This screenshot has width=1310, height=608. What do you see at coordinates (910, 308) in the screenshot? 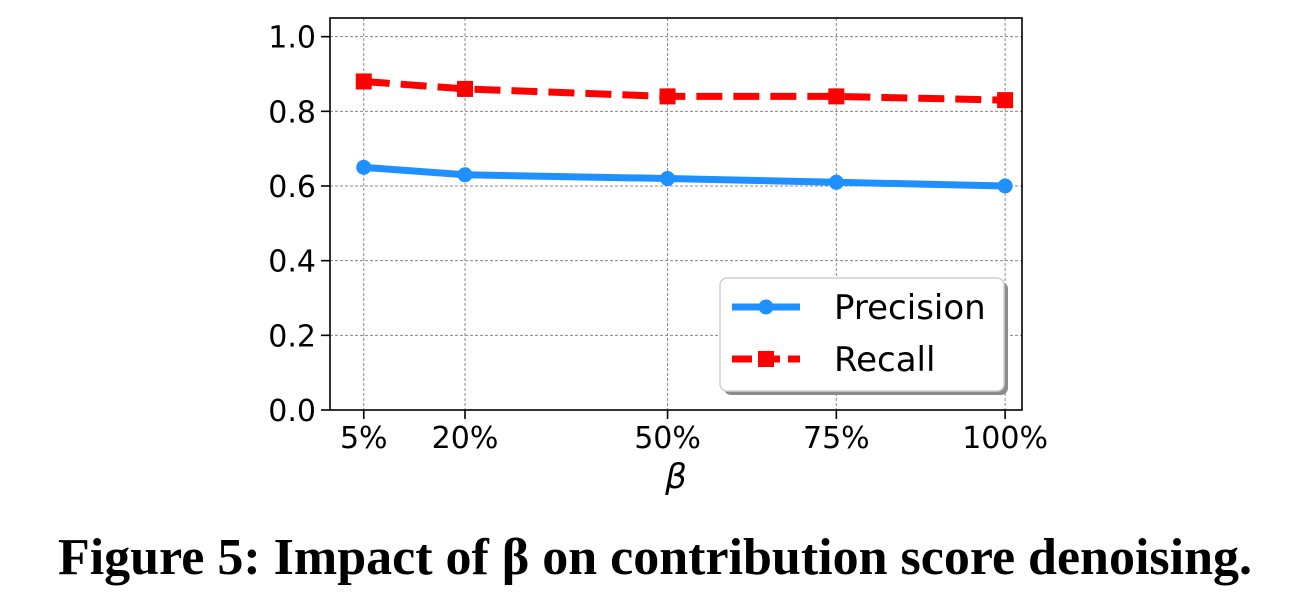
I see `legend-label-precision: Precision` at bounding box center [910, 308].